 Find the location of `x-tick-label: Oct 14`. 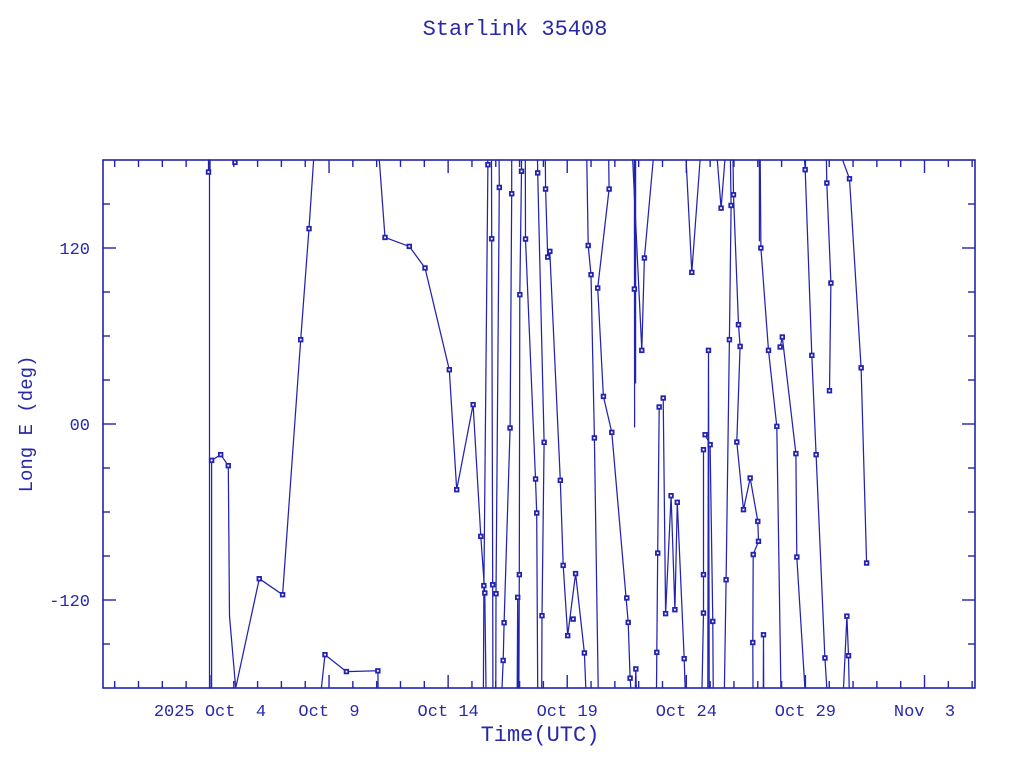

x-tick-label: Oct 14 is located at coordinates (448, 712).